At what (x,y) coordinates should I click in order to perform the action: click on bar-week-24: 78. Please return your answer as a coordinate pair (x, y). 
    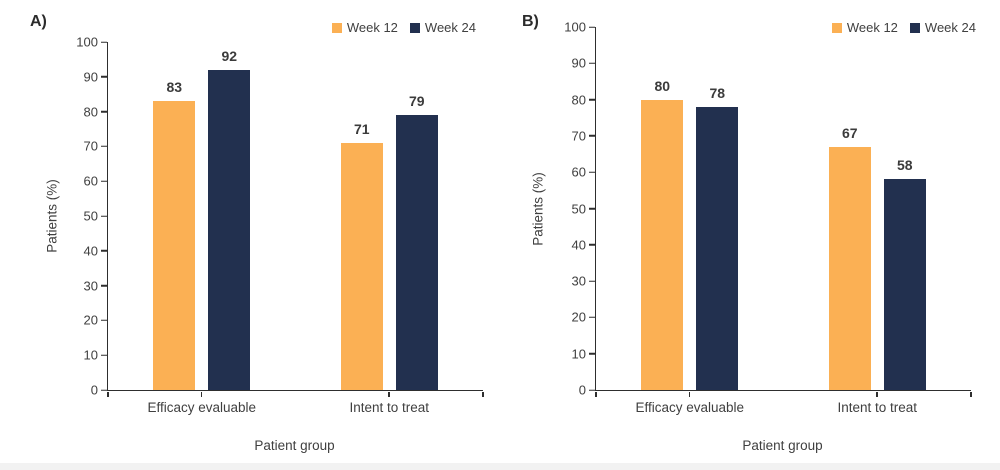
    Looking at the image, I should click on (717, 237).